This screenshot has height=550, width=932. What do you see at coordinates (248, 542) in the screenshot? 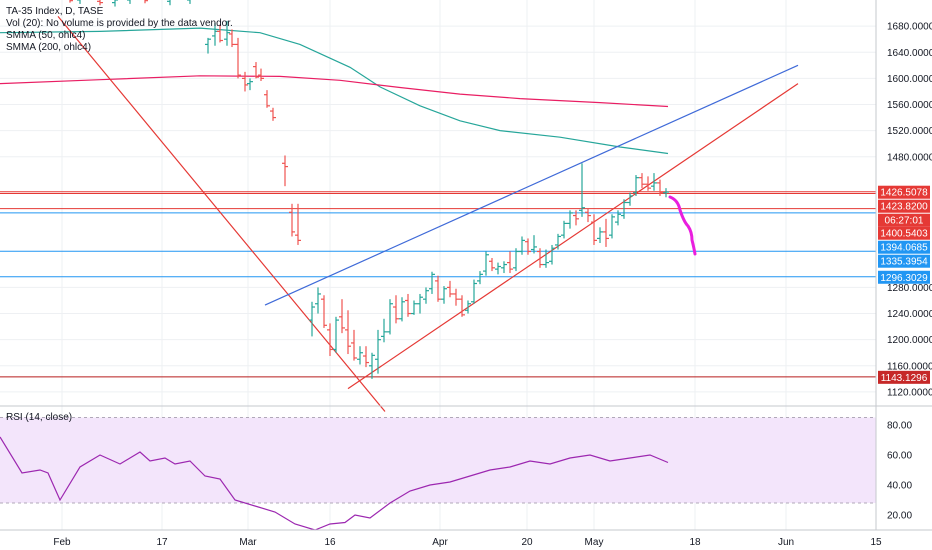
I see `x-tick-label: Mar` at bounding box center [248, 542].